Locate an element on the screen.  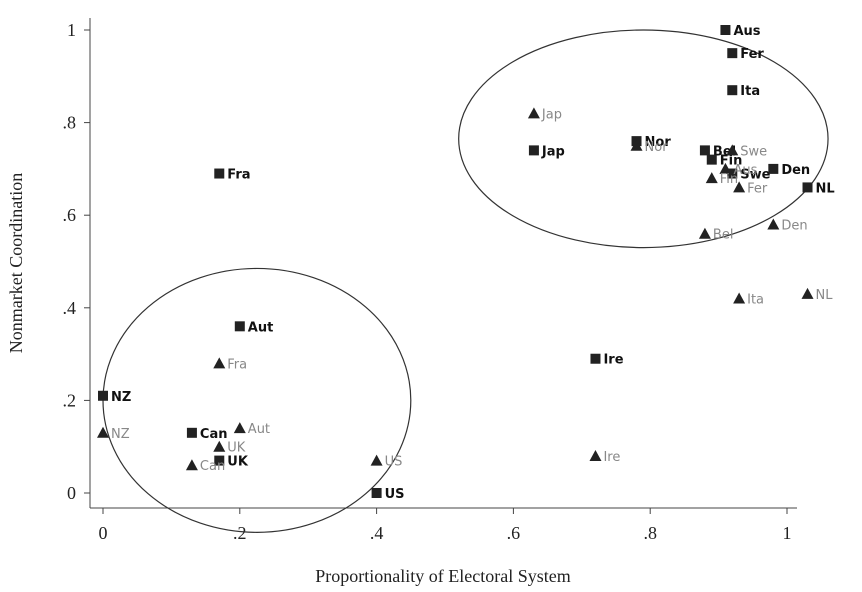
square-point-label-14: Can is located at coordinates (214, 434).